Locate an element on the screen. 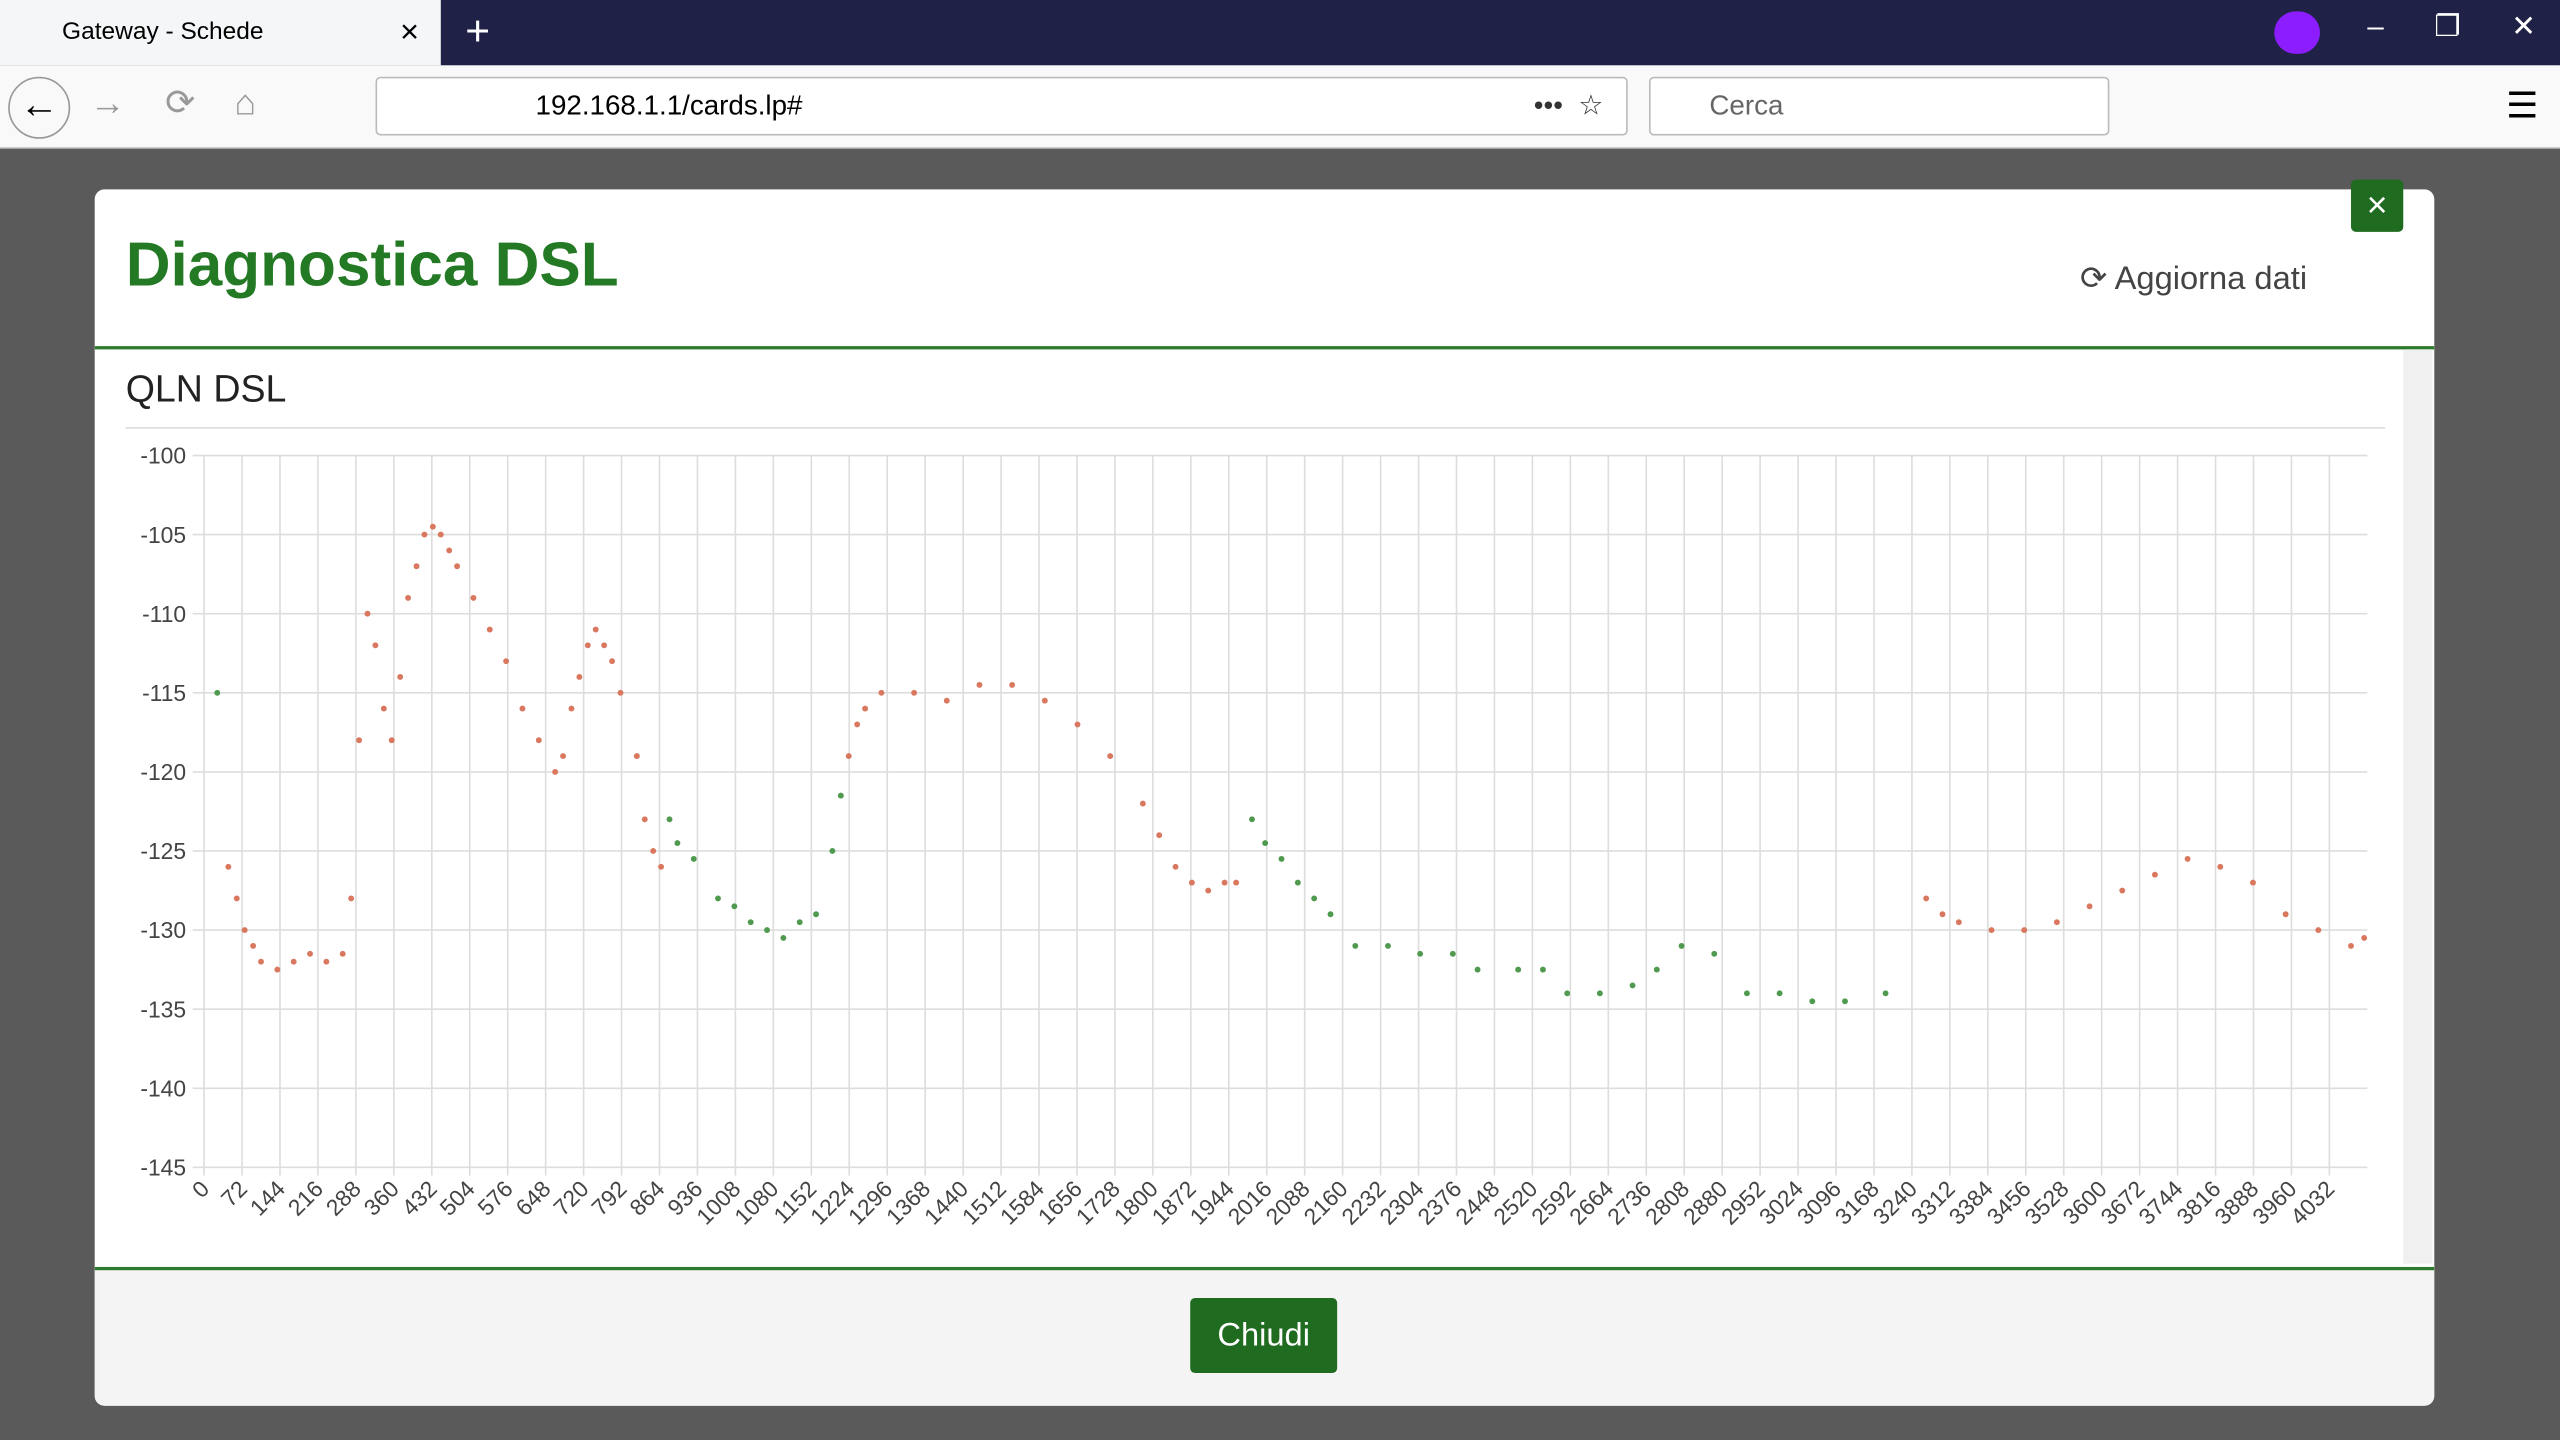 The height and width of the screenshot is (1440, 2560). private-icon is located at coordinates (2297, 32).